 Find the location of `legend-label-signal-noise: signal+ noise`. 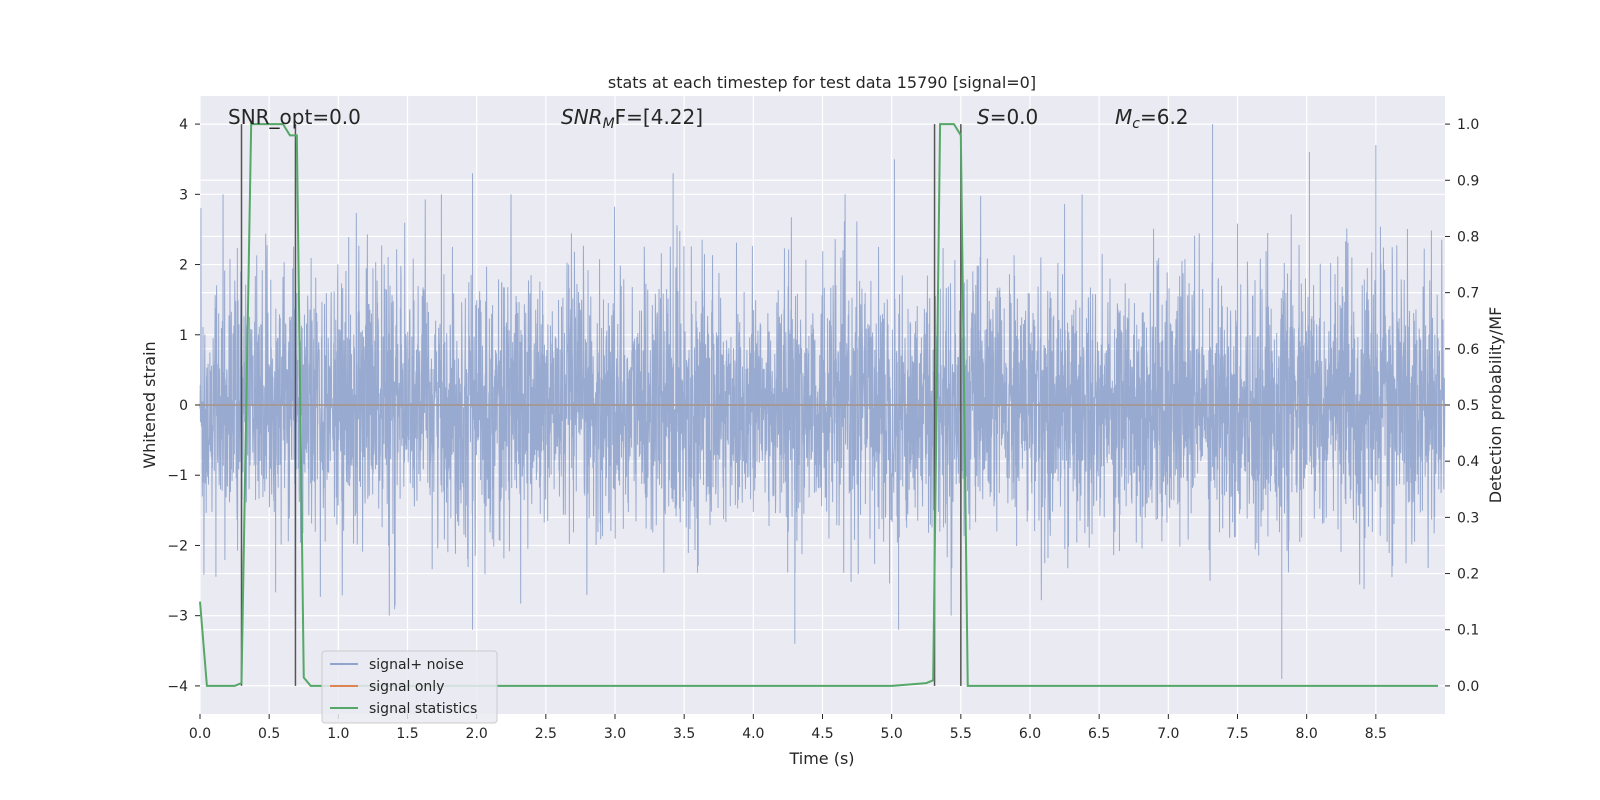

legend-label-signal-noise: signal+ noise is located at coordinates (416, 665).